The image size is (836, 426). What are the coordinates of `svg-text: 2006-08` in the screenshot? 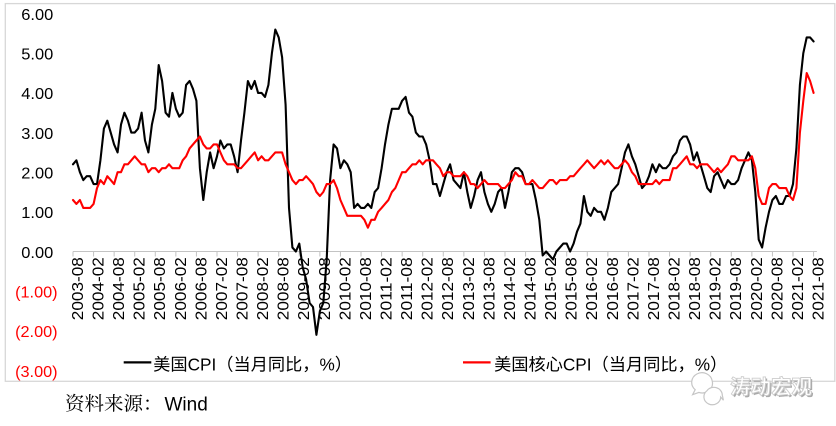 It's located at (201, 288).